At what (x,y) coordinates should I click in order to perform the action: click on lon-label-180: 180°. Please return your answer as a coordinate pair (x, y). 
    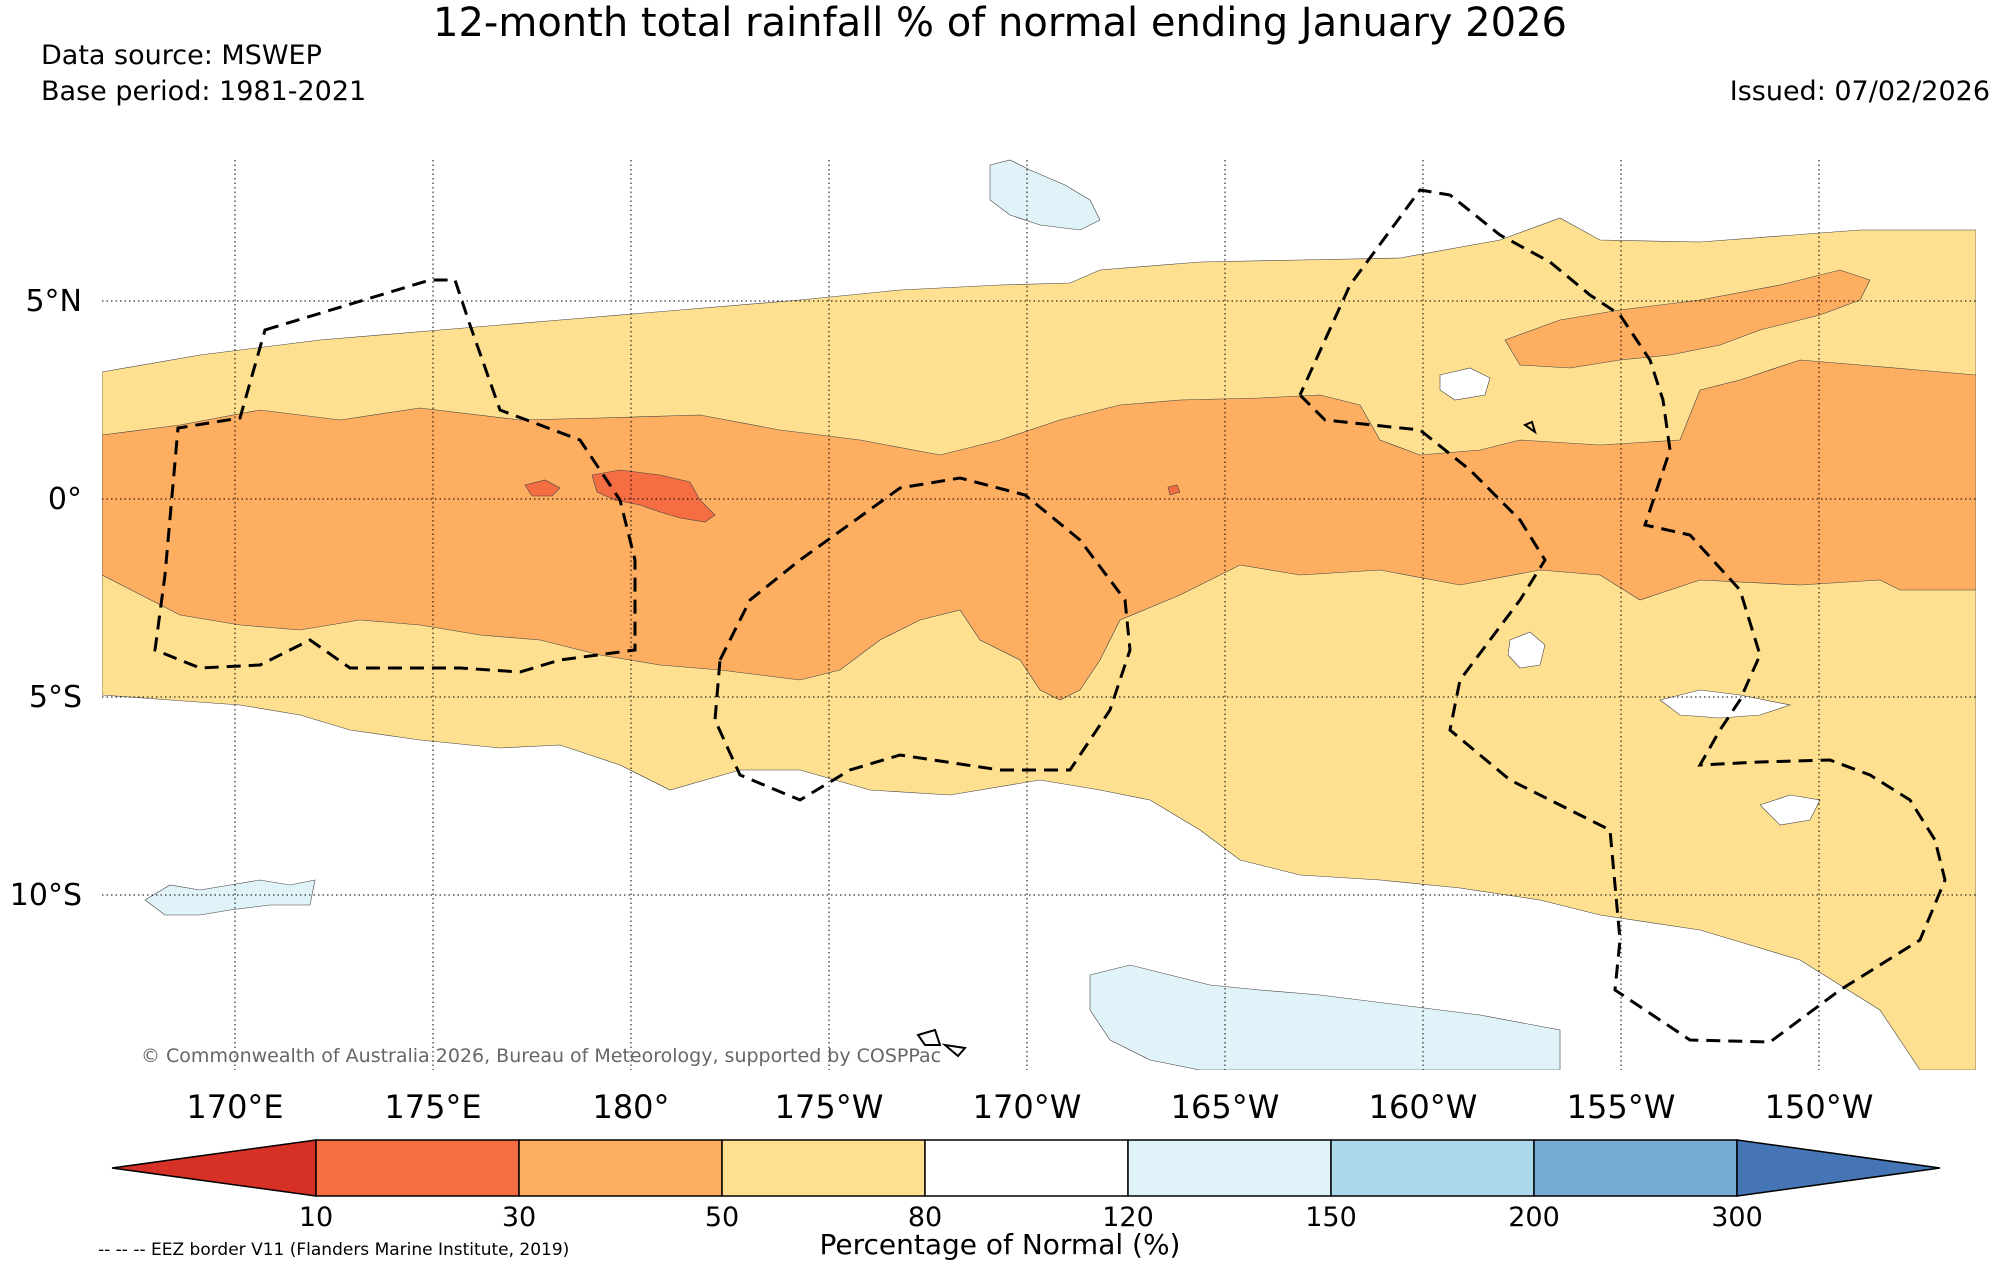
    Looking at the image, I should click on (630, 1107).